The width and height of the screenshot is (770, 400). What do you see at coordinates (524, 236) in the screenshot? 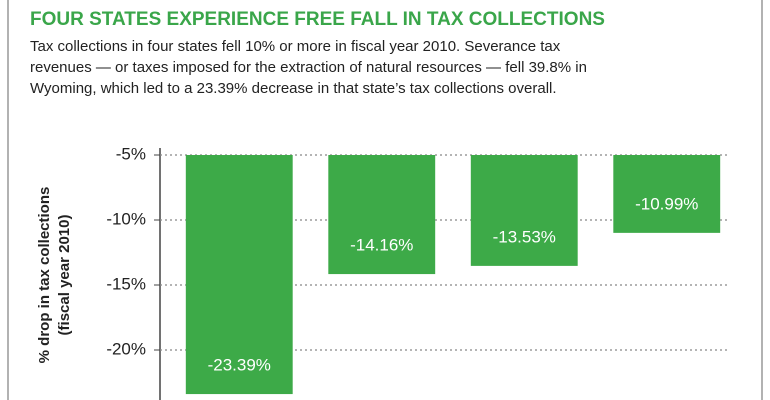
I see `value-label: -13.53%` at bounding box center [524, 236].